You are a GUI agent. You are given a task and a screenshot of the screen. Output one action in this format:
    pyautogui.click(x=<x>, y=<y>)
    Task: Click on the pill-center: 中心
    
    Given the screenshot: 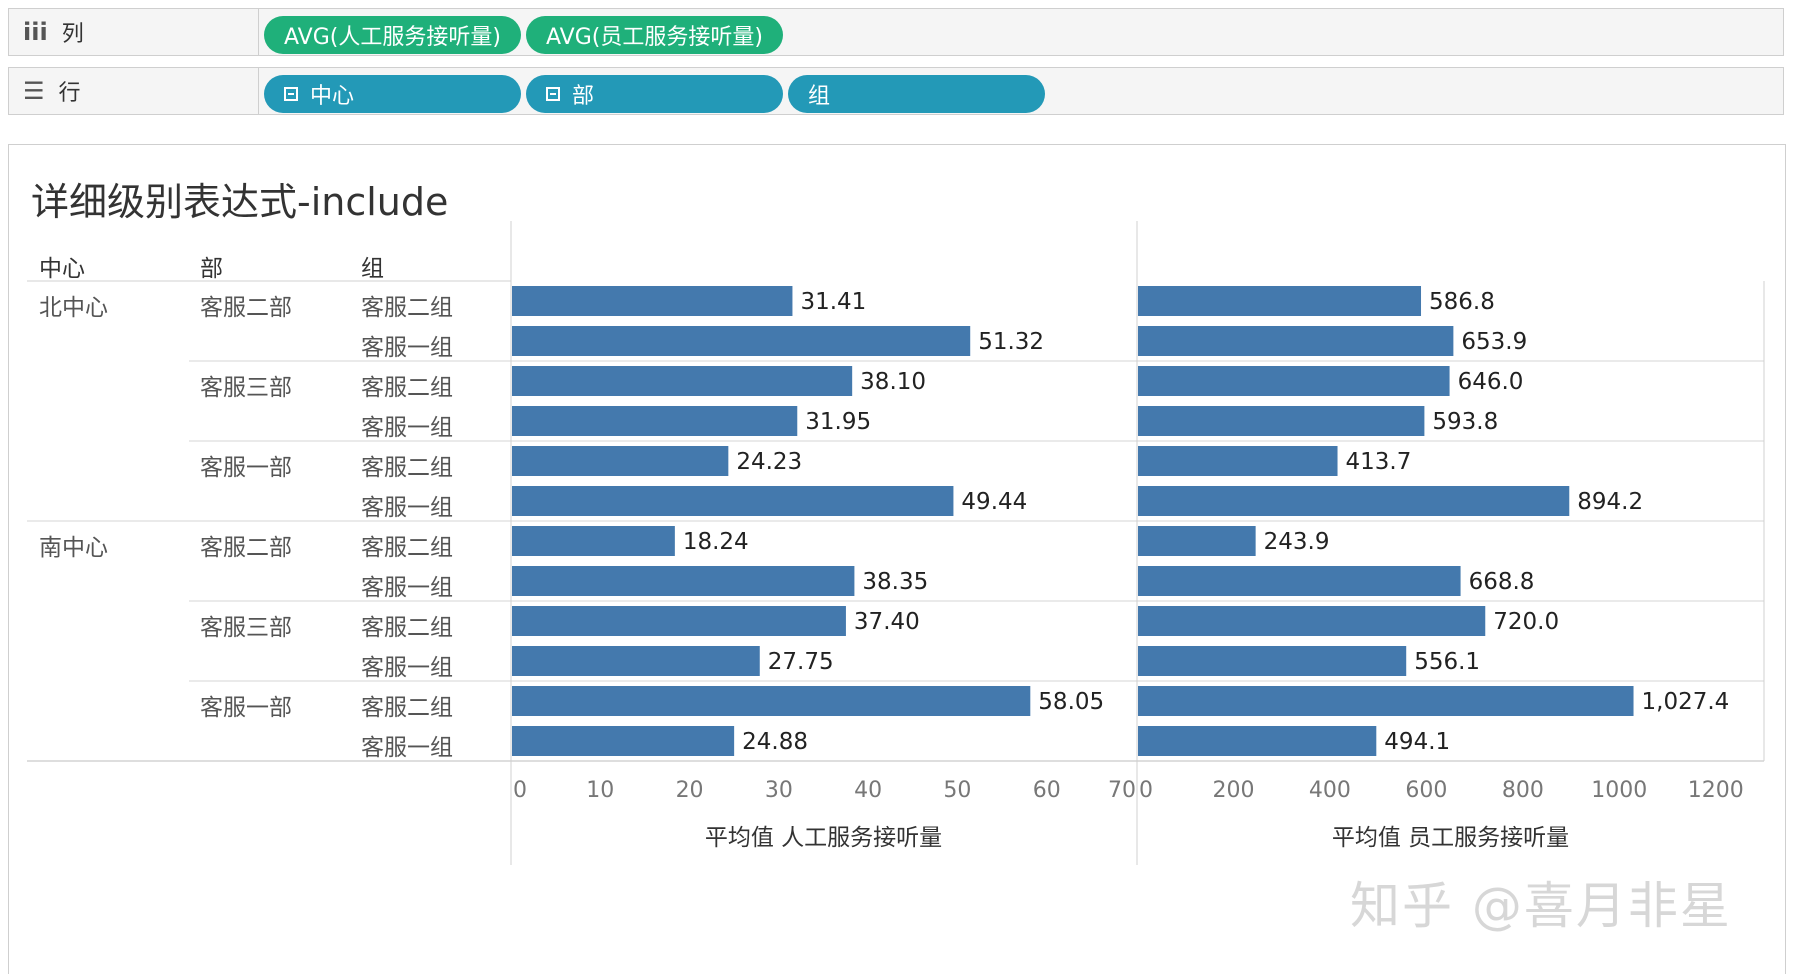 What is the action you would take?
    pyautogui.click(x=392, y=94)
    